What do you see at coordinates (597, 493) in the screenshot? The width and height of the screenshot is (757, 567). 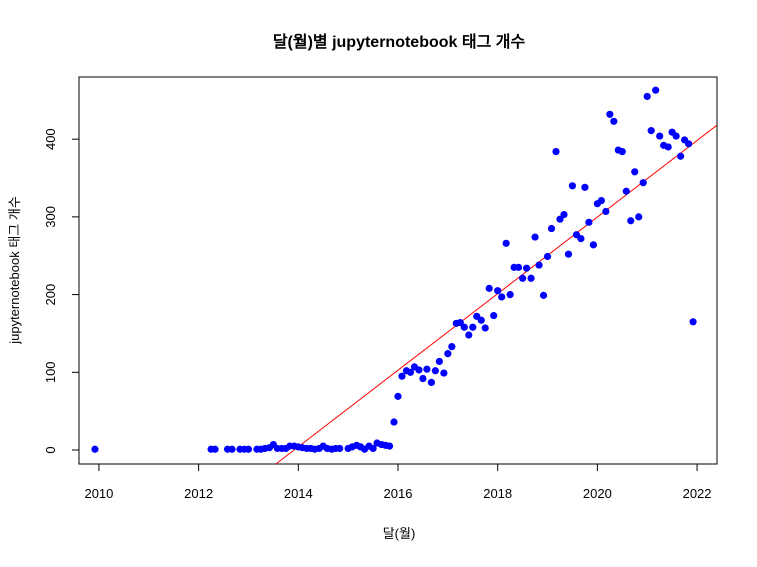 I see `x-tick-label: 2020` at bounding box center [597, 493].